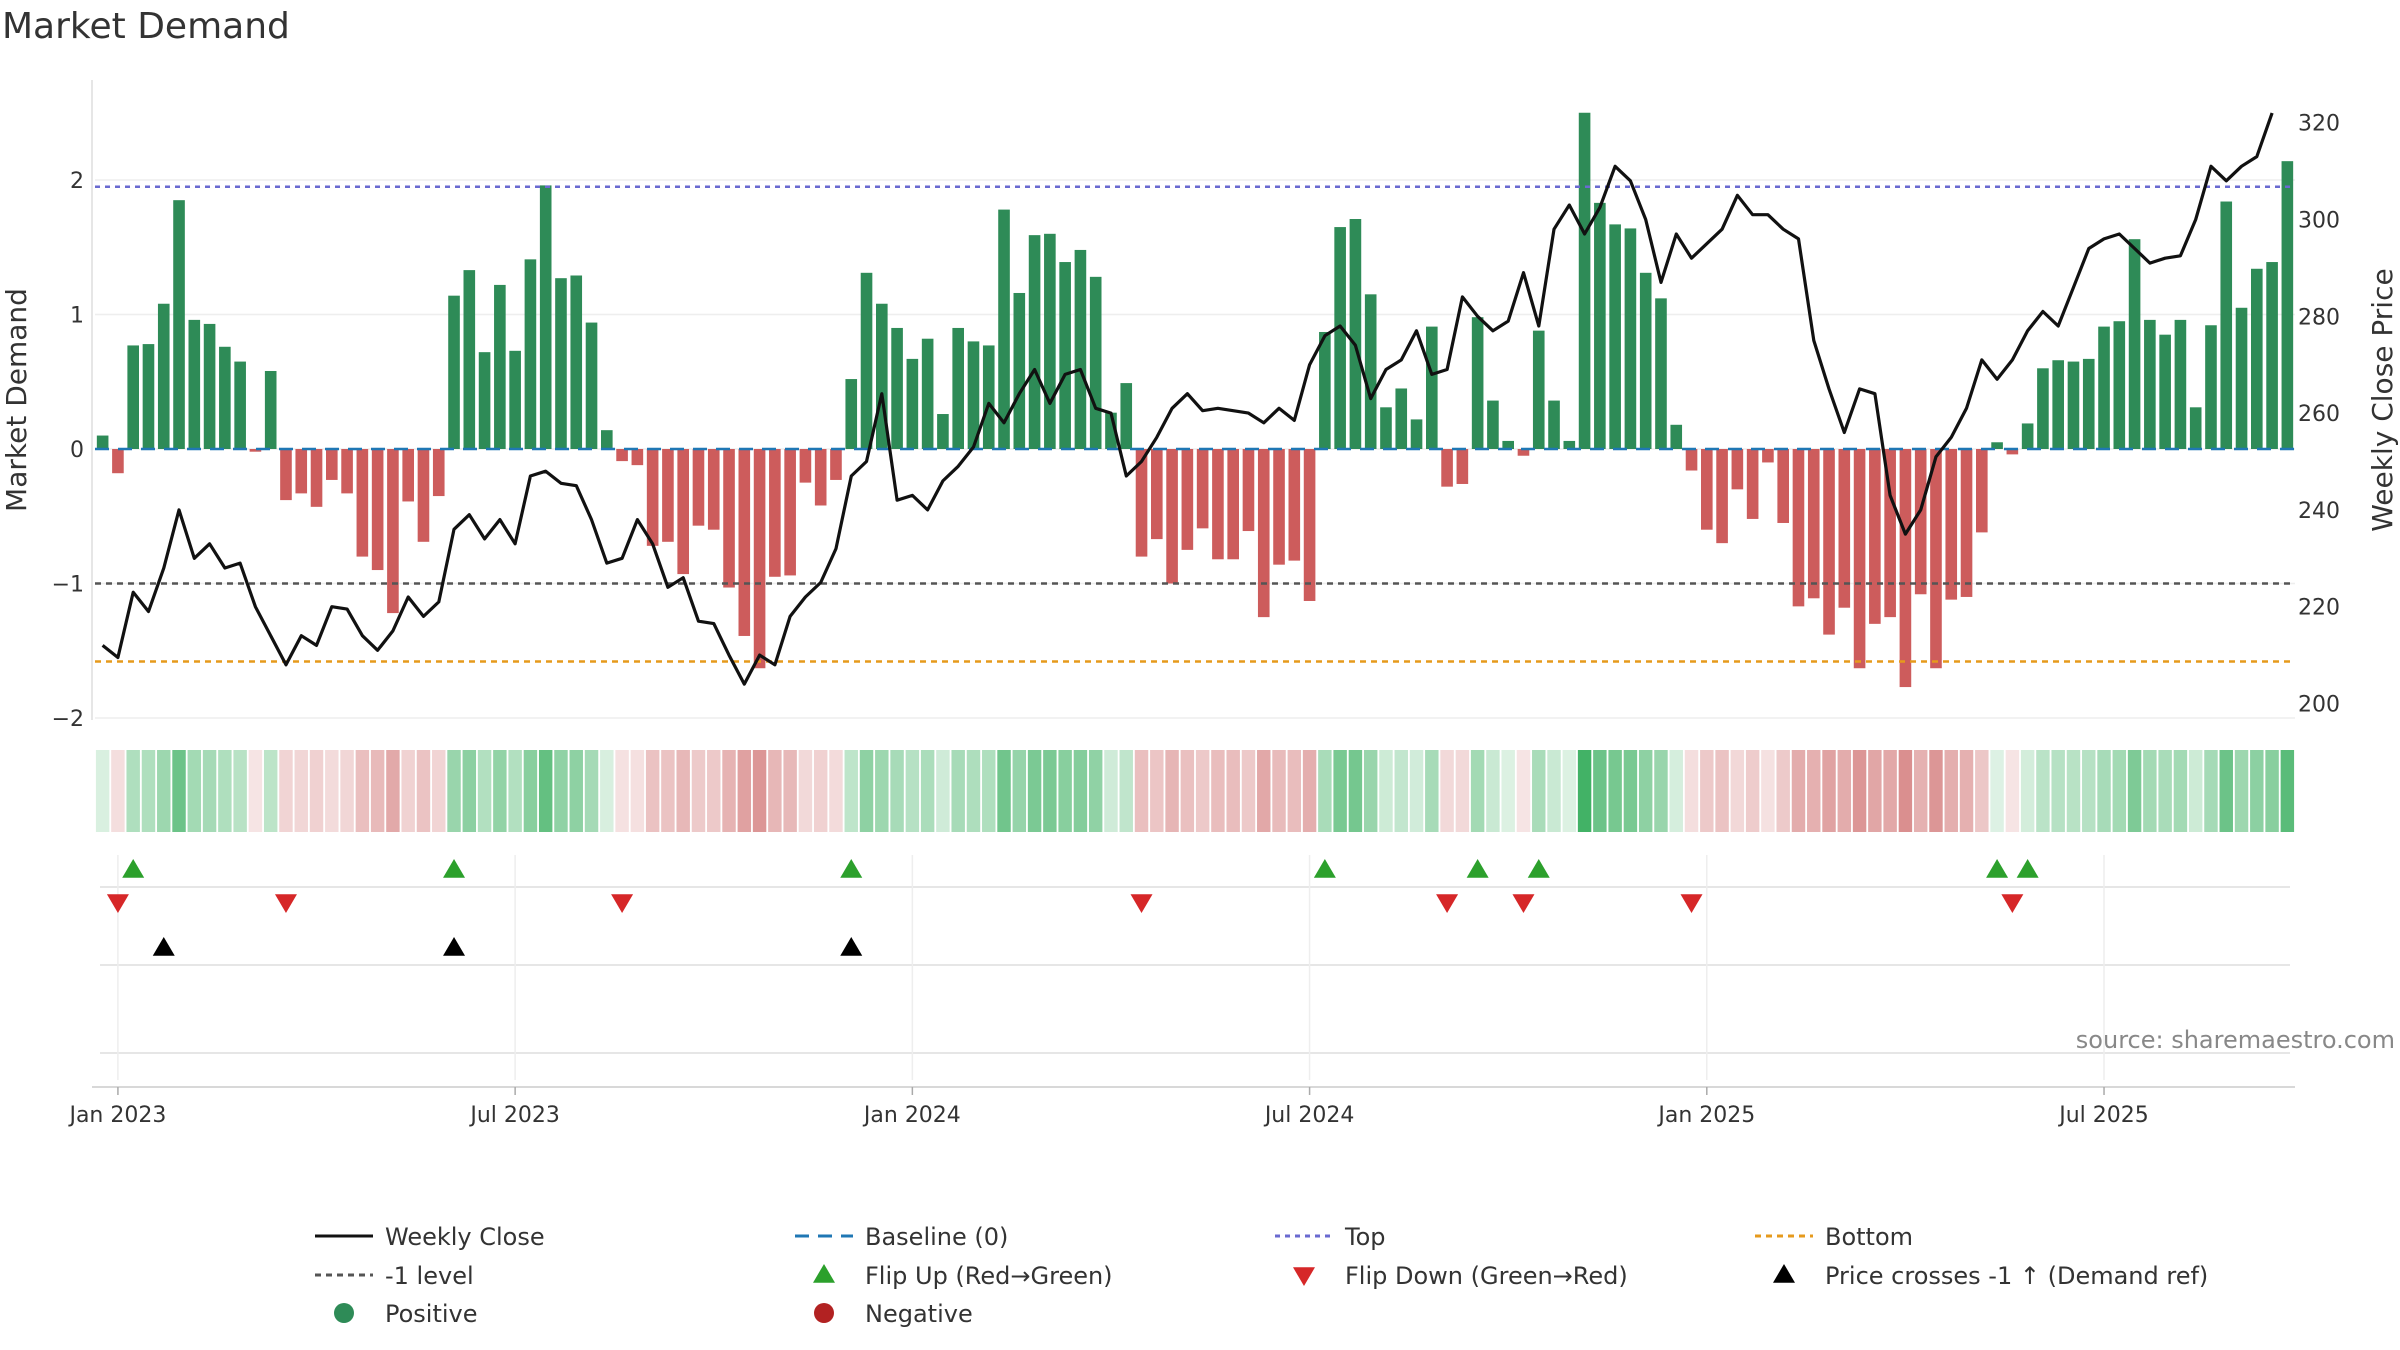 The image size is (2400, 1350). Describe the element at coordinates (851, 946) in the screenshot. I see `price-cross-marker` at that location.